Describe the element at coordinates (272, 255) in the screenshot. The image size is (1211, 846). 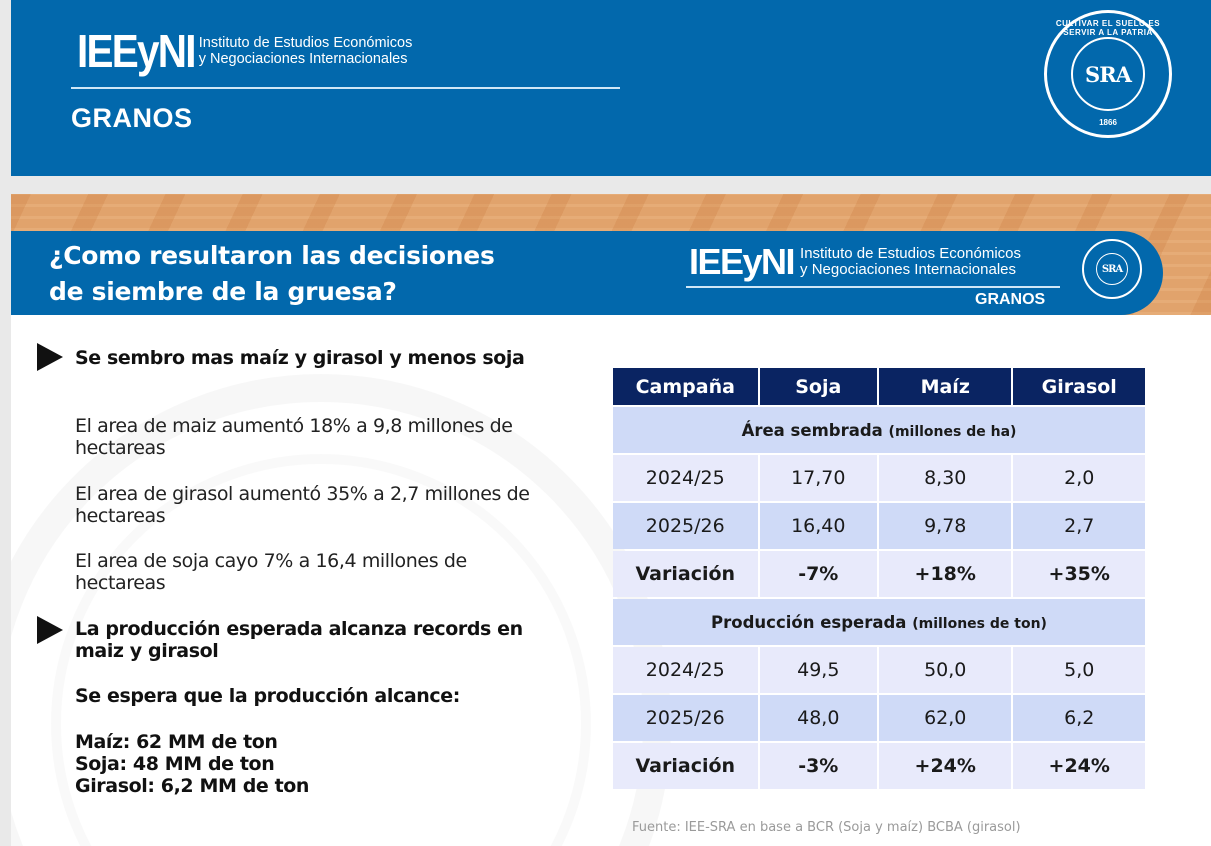
I see `slide-title-line1: ¿Como resultaron las decisiones` at that location.